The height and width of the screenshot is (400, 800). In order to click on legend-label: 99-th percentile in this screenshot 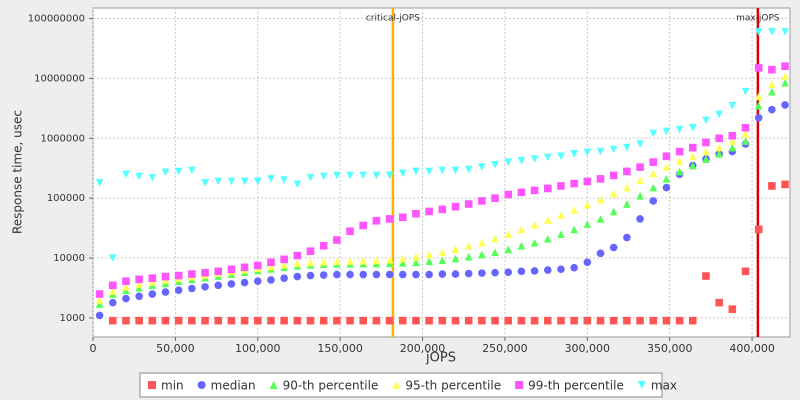, I will do `click(576, 386)`.